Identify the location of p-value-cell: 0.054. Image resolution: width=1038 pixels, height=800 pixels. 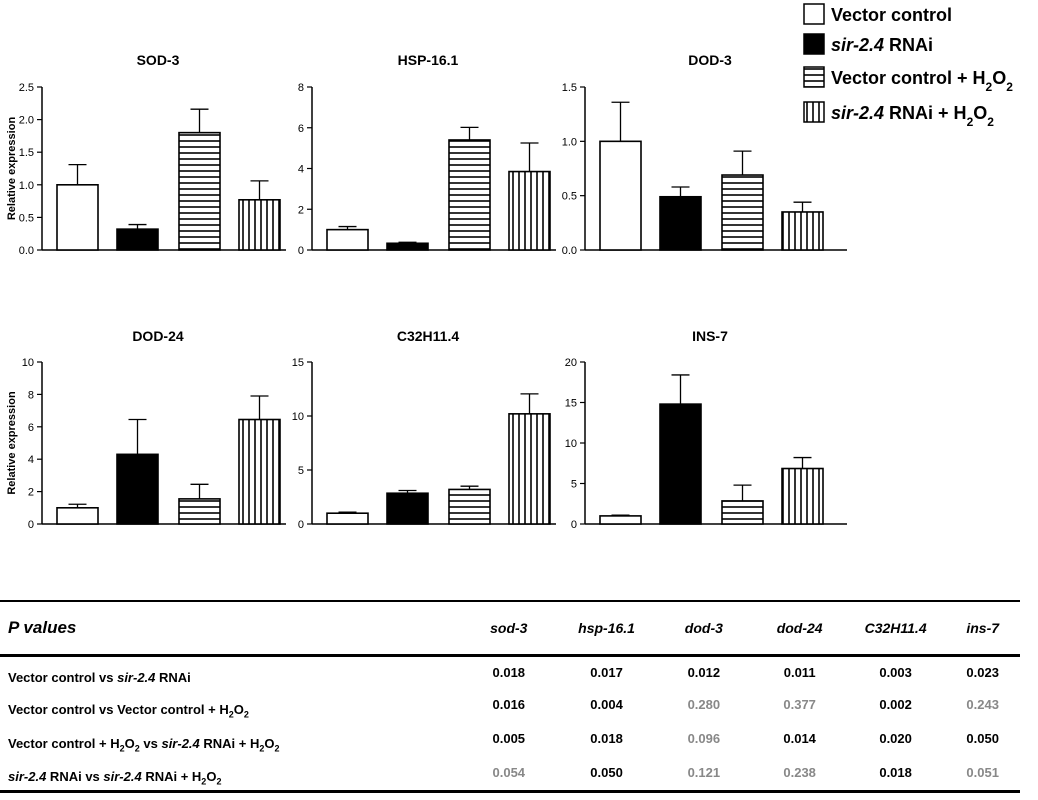
(509, 772).